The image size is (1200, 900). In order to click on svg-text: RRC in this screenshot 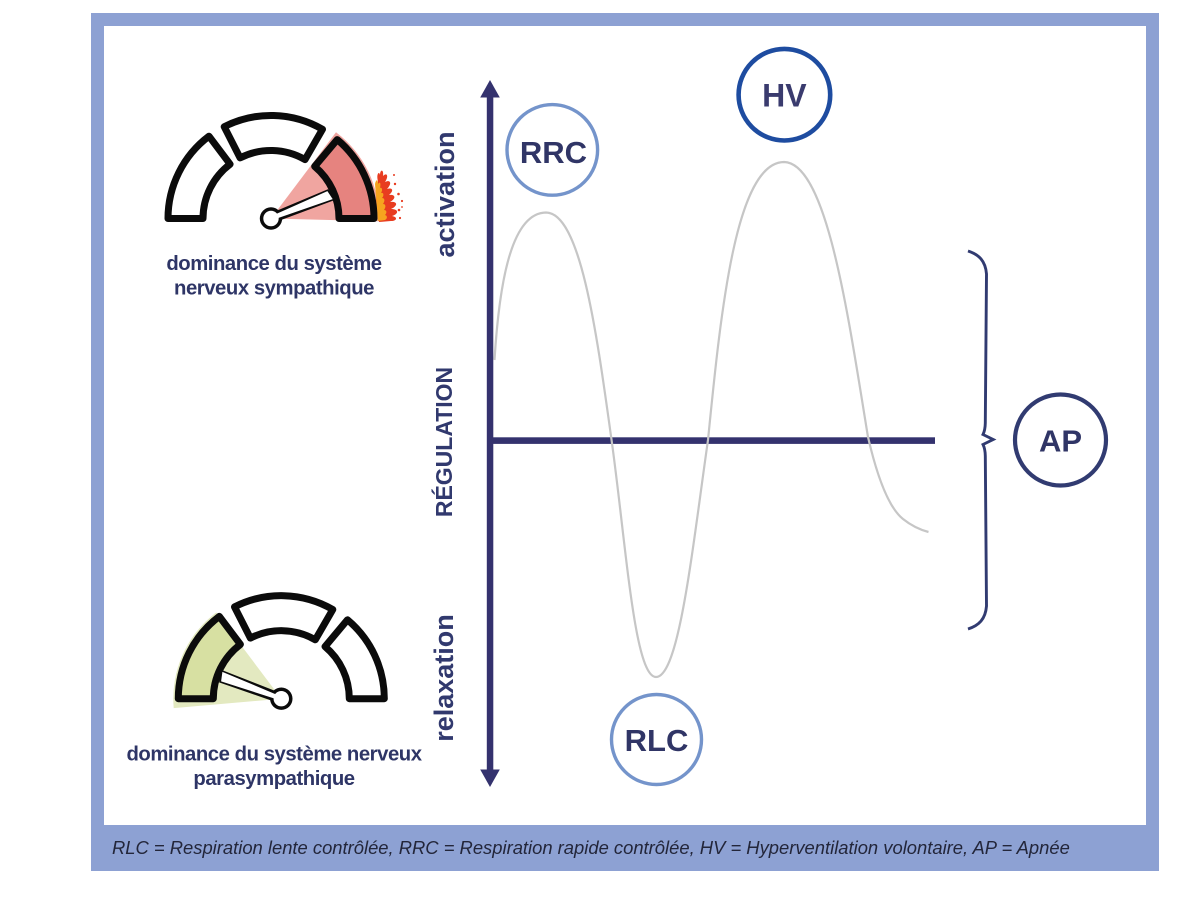, I will do `click(553, 152)`.